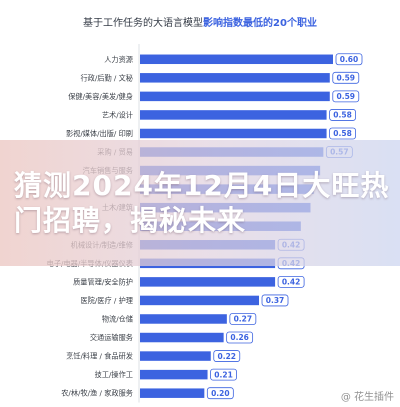 The height and width of the screenshot is (407, 400). What do you see at coordinates (118, 59) in the screenshot?
I see `category-label: 人力资源` at bounding box center [118, 59].